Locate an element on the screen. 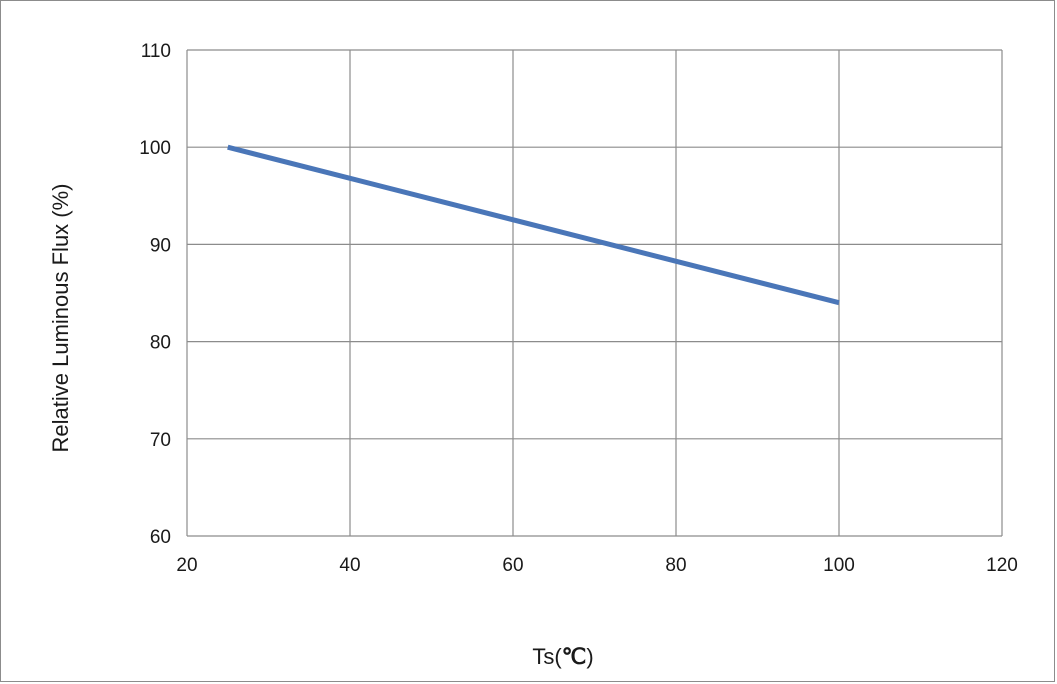 The image size is (1057, 684). x-axis-title: Ts(℃) is located at coordinates (562, 656).